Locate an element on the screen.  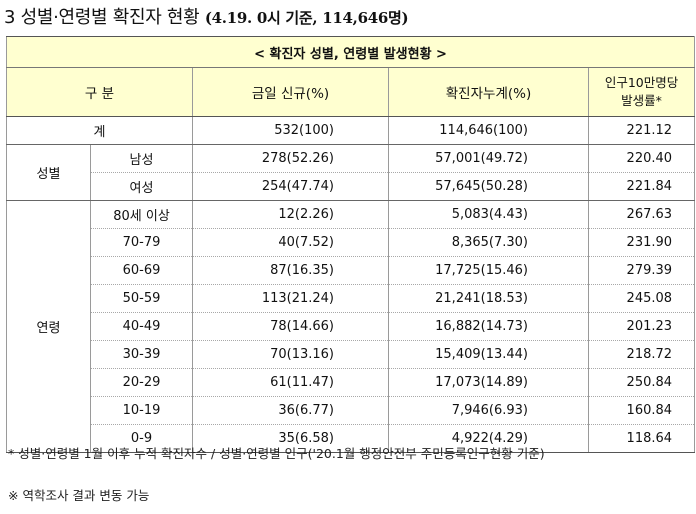
header-rate: 인구10만명당 발생률* is located at coordinates (641, 92).